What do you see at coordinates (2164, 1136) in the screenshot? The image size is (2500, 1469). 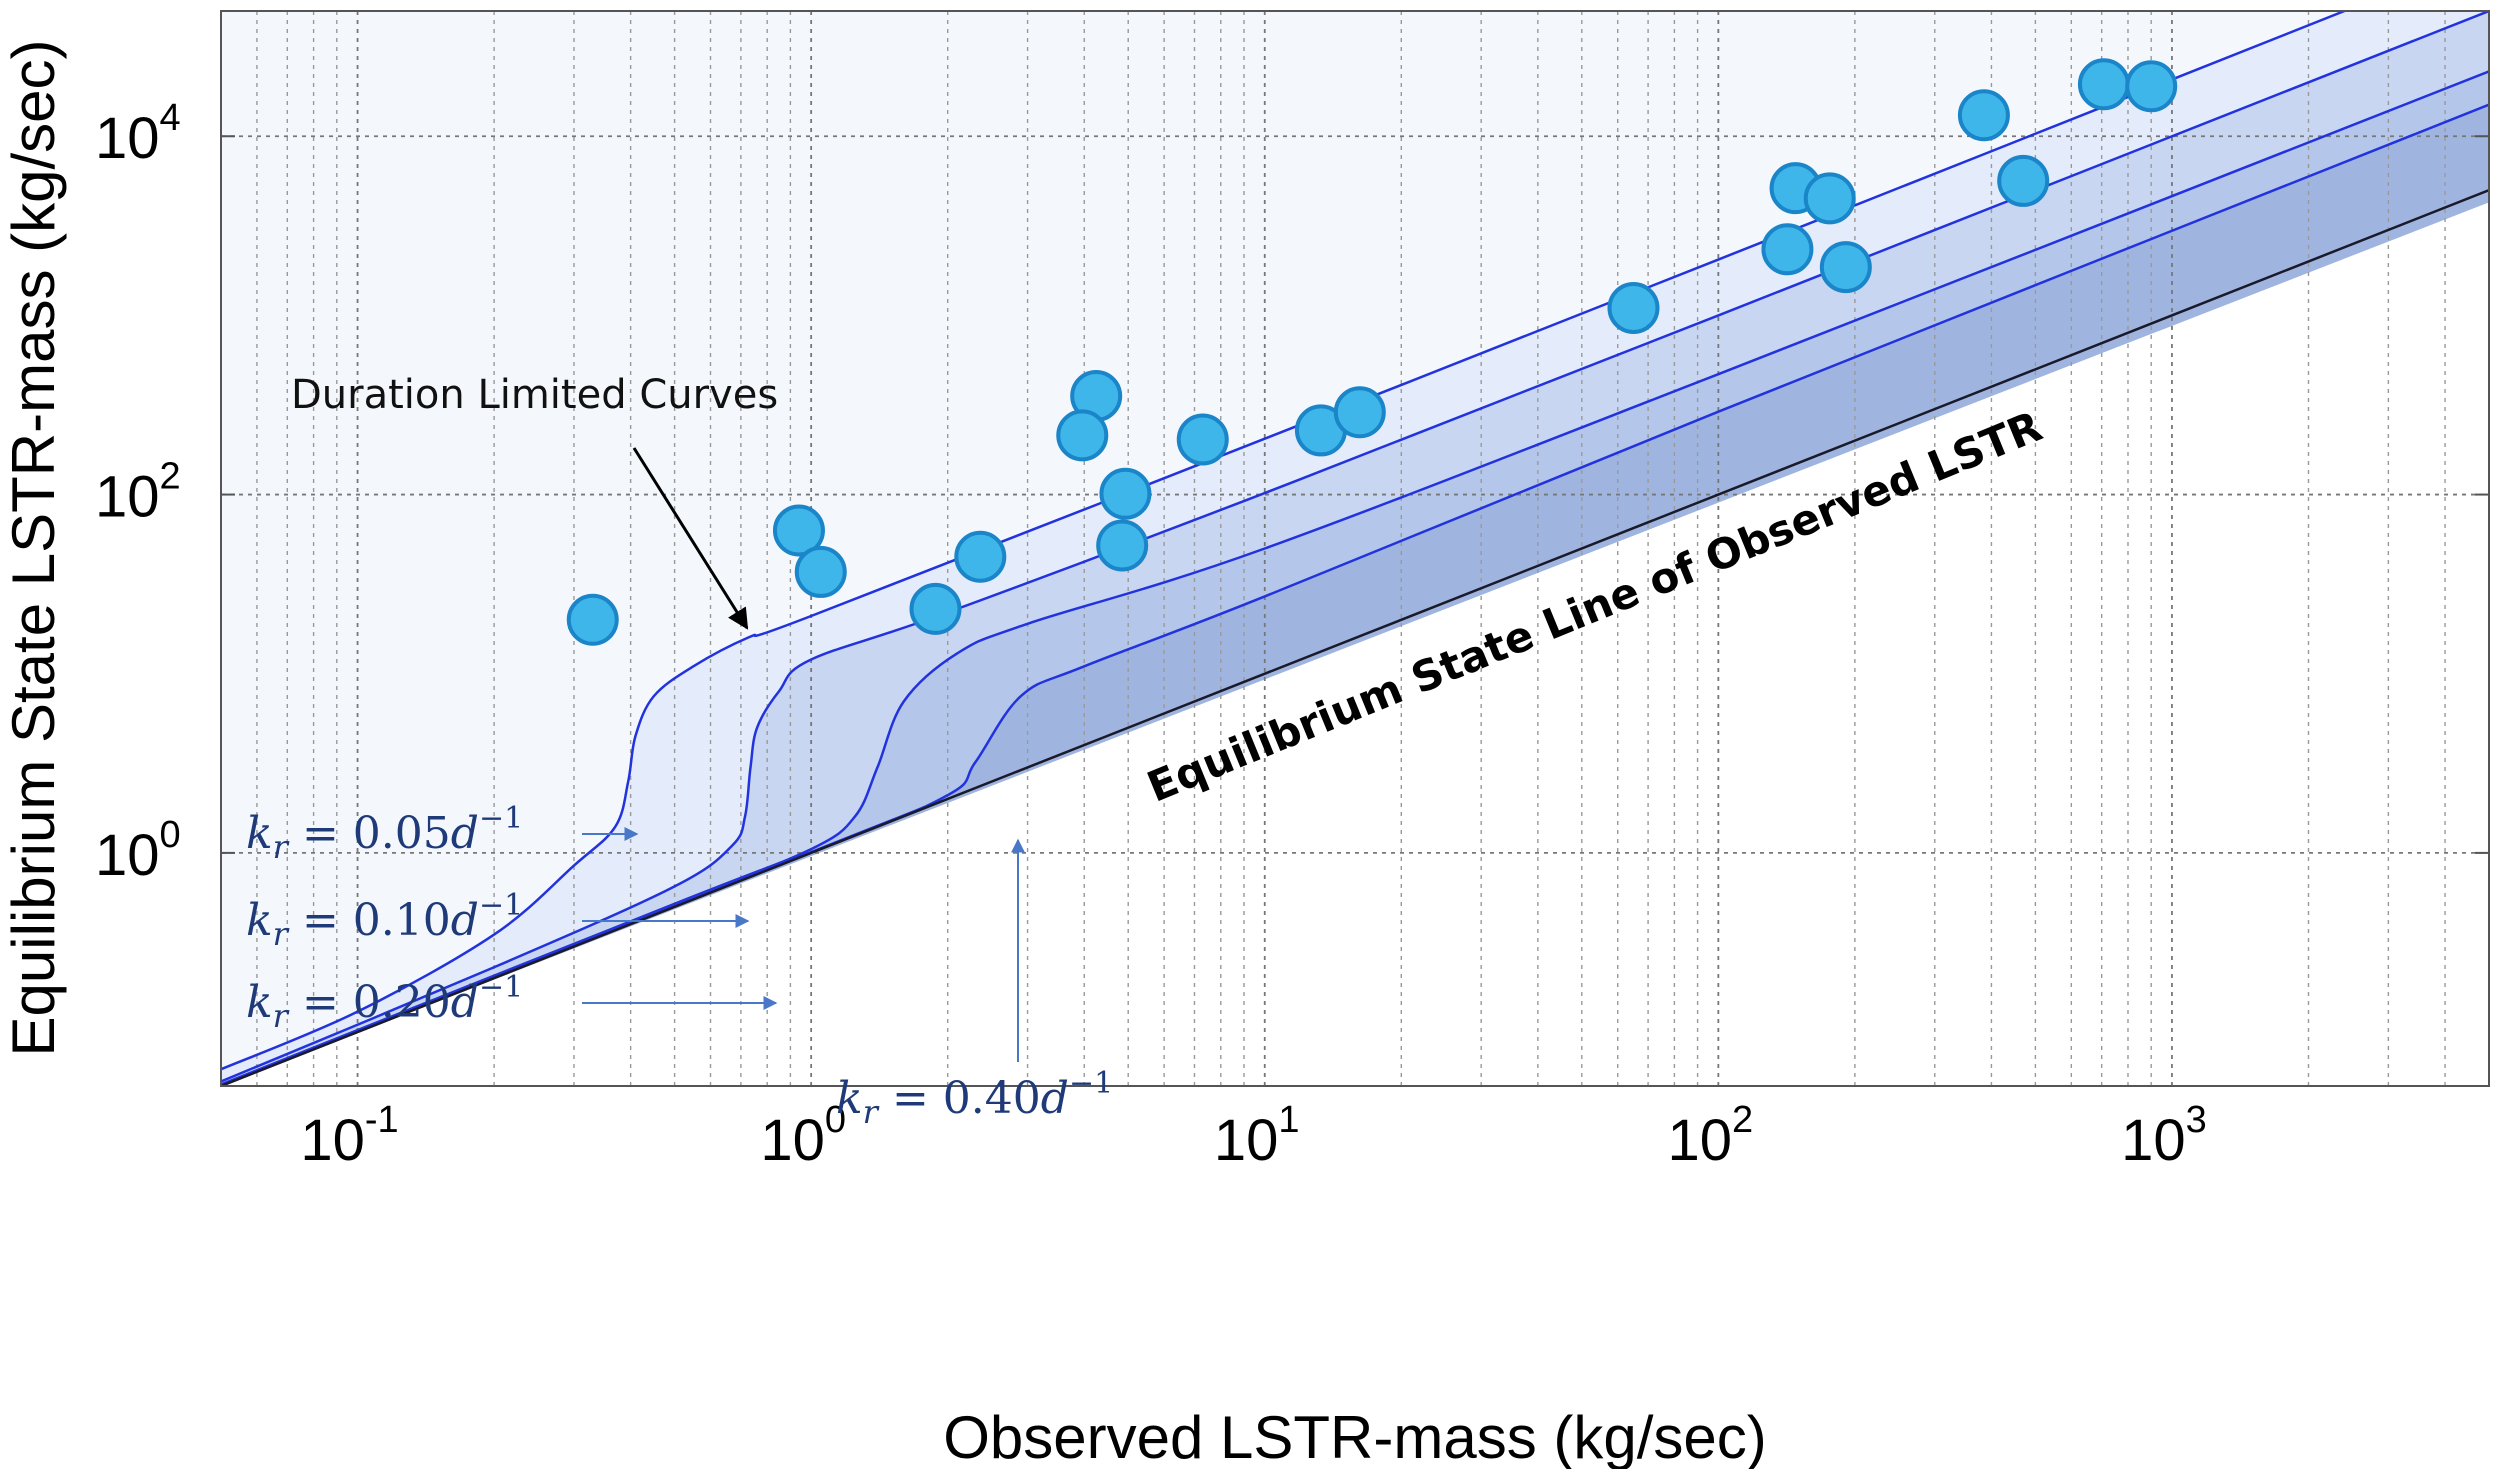 I see `x-tick-label: 10³` at bounding box center [2164, 1136].